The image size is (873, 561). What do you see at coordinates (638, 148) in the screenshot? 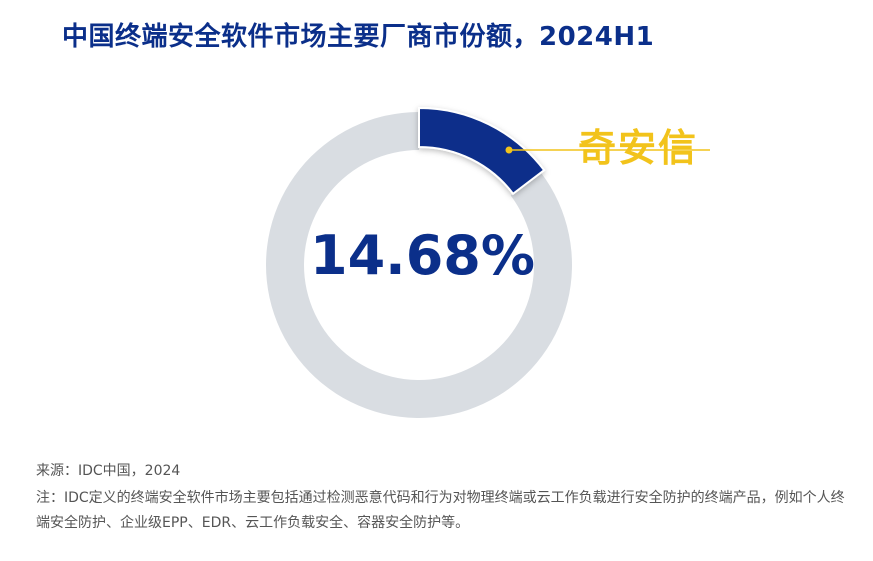
I see `callout-label: 奇安信` at bounding box center [638, 148].